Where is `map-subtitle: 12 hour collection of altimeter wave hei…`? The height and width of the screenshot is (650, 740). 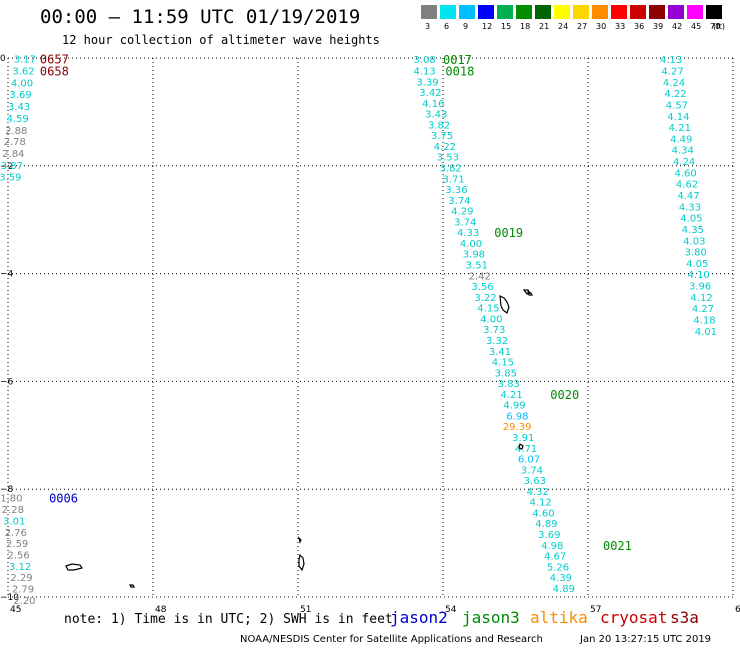
map-subtitle: 12 hour collection of altimeter wave hei… is located at coordinates (221, 40).